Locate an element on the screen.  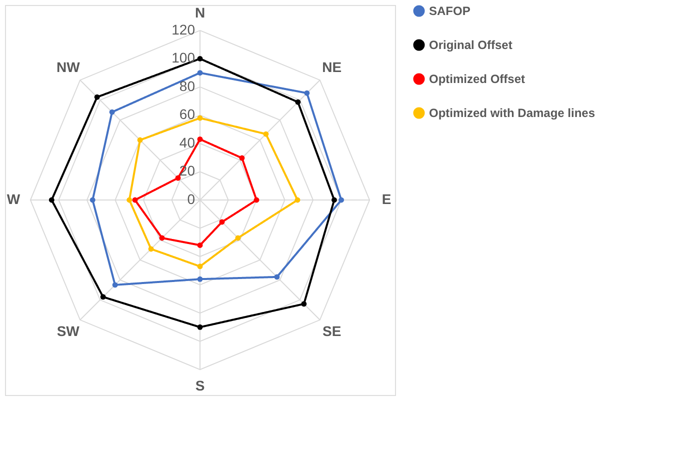
spoke-label: SE is located at coordinates (332, 330).